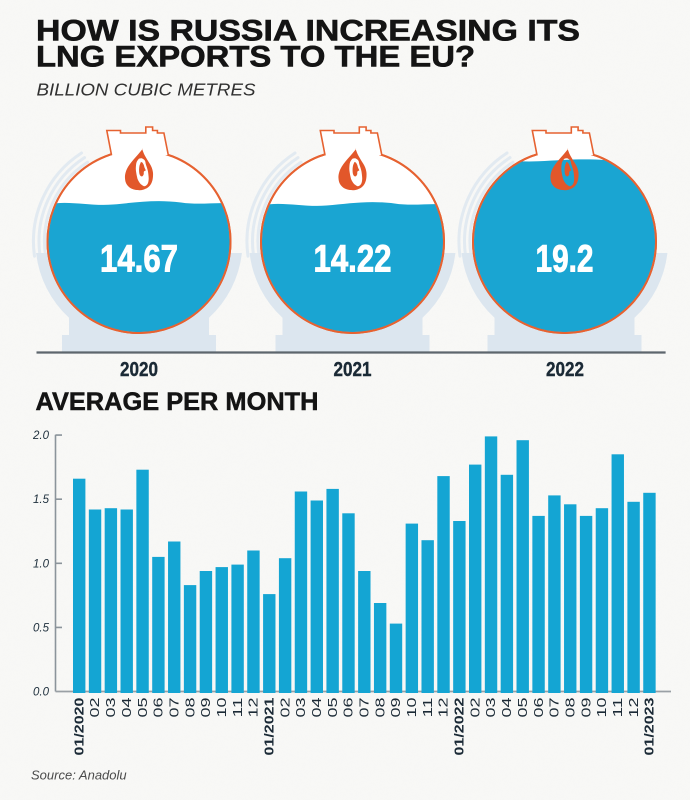 The height and width of the screenshot is (800, 690). What do you see at coordinates (308, 31) in the screenshot?
I see `svg-text: HOW IS RUSSIA INCREASING ITS` at bounding box center [308, 31].